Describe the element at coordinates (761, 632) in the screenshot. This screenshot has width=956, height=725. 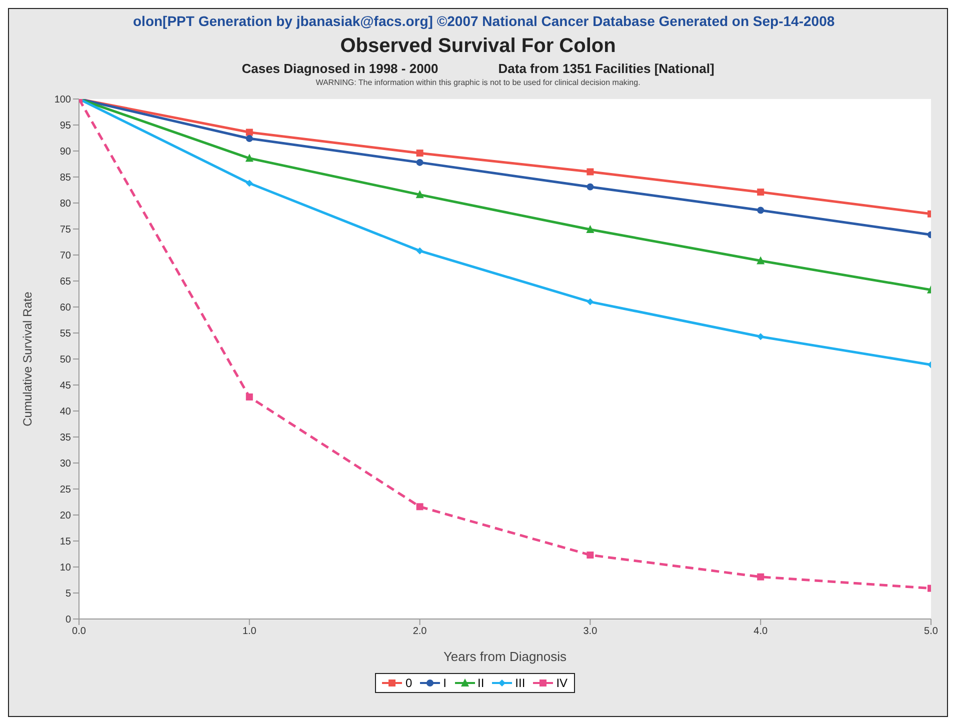
I see `x-tick-label: 4.0` at that location.